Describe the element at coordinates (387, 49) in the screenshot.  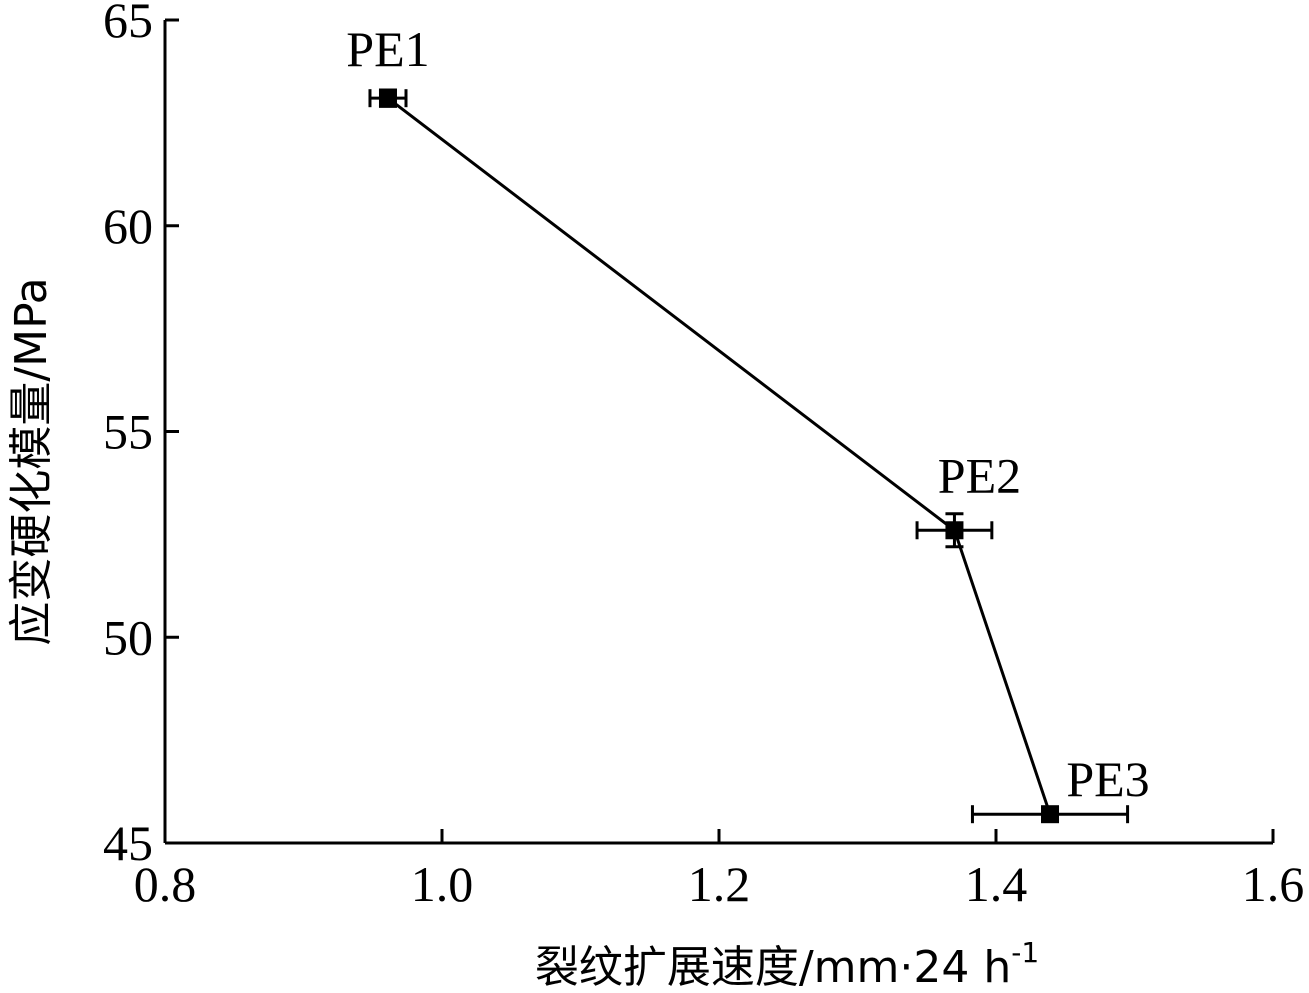
I see `point-label: PE1` at that location.